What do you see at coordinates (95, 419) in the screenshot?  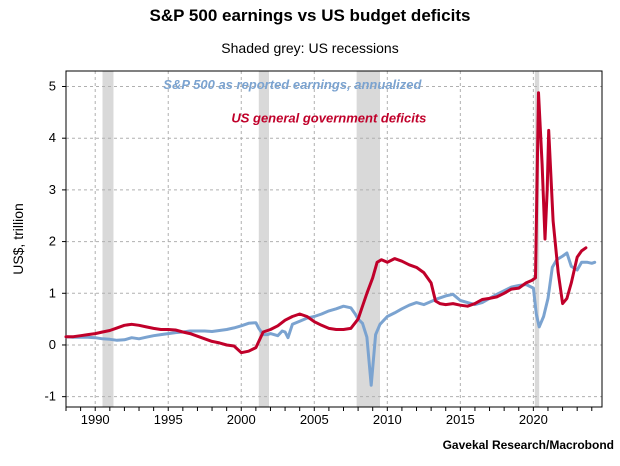 I see `x-tick-label: 1990` at bounding box center [95, 419].